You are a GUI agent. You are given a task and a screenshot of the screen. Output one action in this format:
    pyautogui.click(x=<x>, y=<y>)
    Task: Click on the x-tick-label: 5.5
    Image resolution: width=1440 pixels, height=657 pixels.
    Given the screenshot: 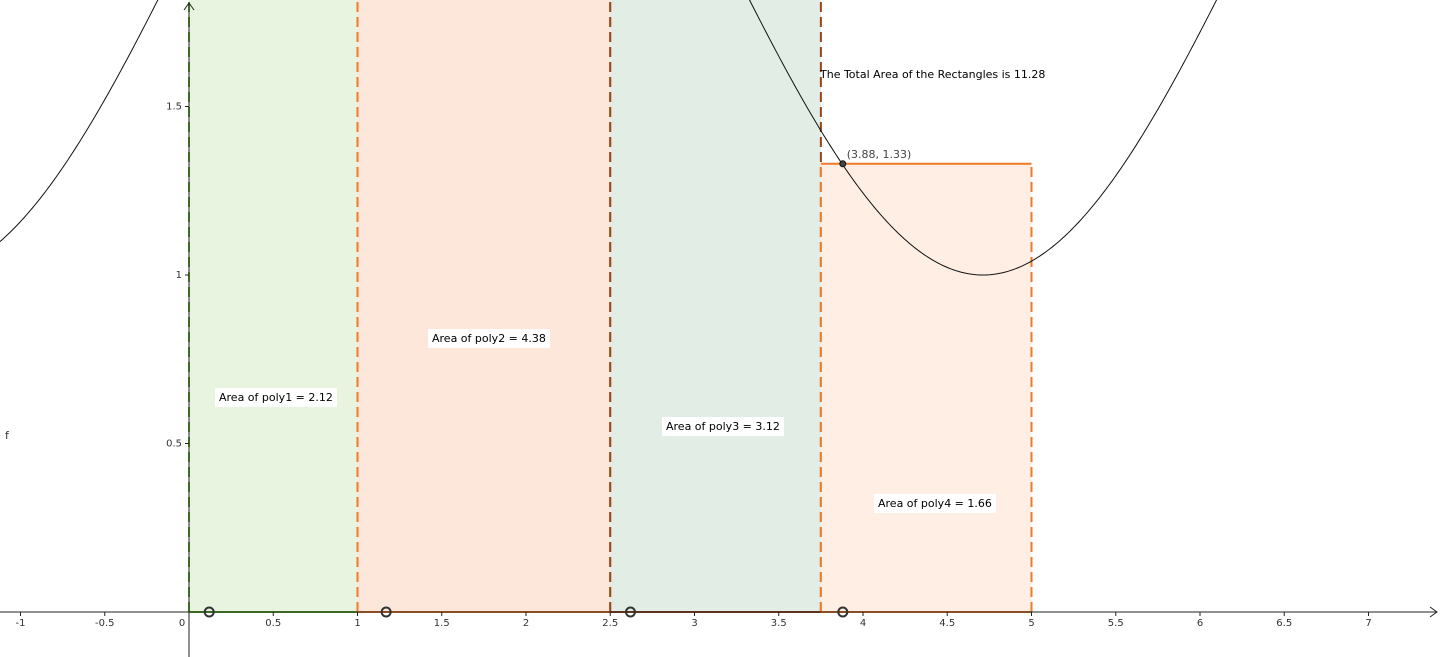 What is the action you would take?
    pyautogui.click(x=1116, y=623)
    